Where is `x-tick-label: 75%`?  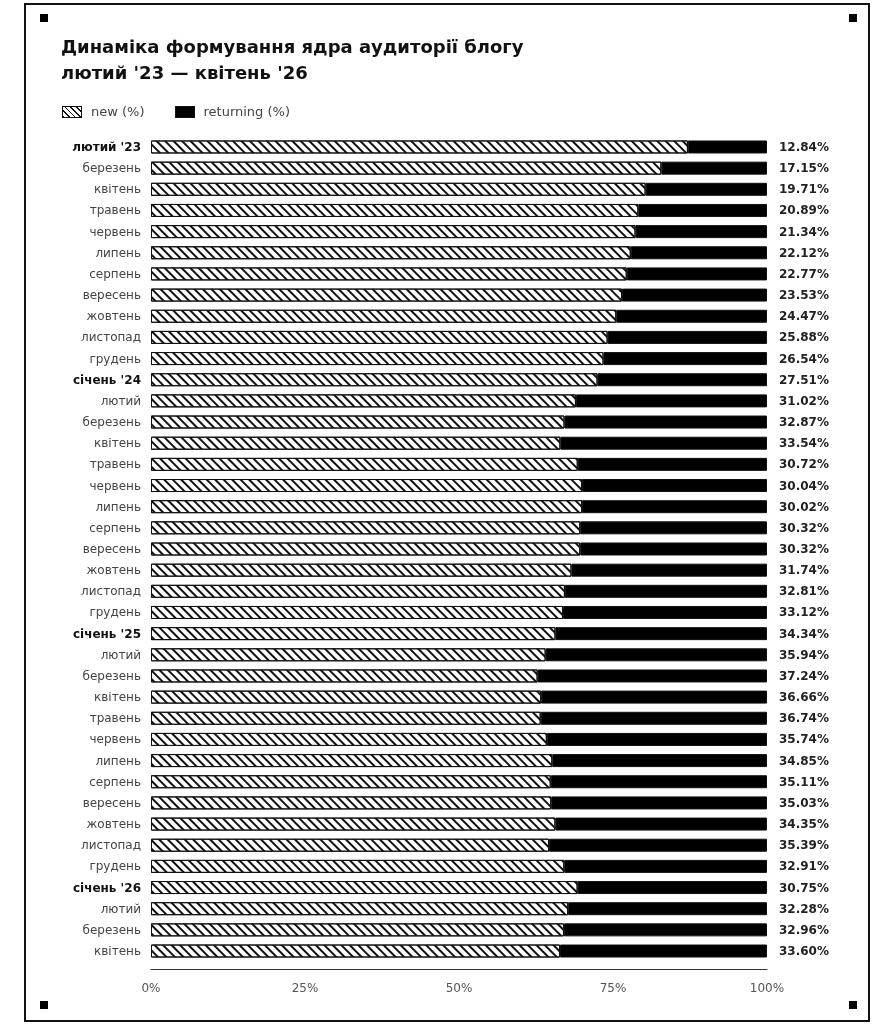 x-tick-label: 75% is located at coordinates (613, 987).